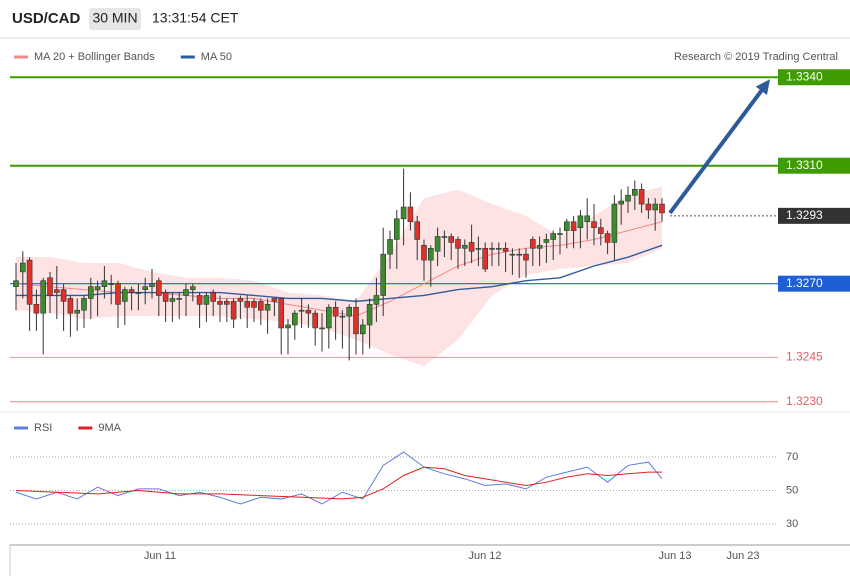 Image resolution: width=850 pixels, height=576 pixels. I want to click on level-label: 1.3310, so click(804, 165).